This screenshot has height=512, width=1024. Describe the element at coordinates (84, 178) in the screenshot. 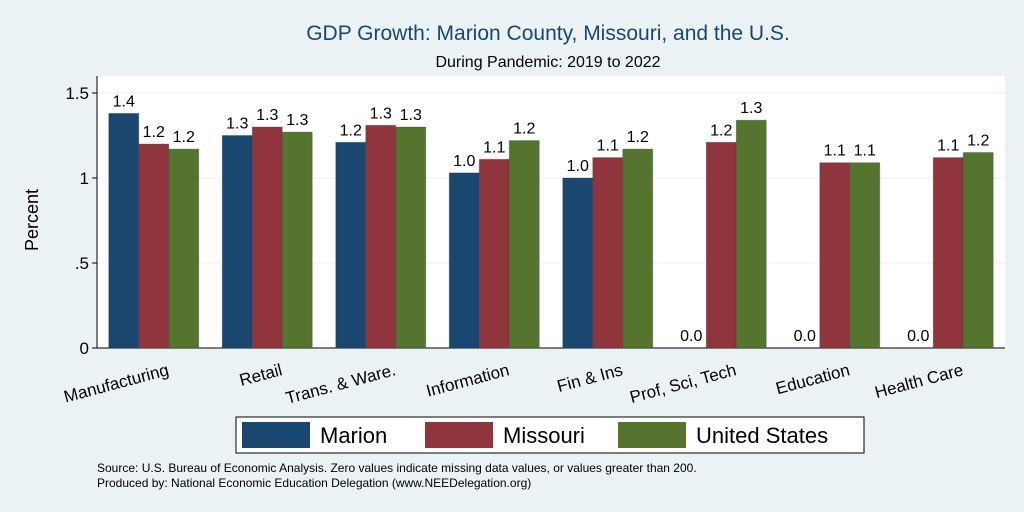

I see `y-tick-label: 1` at that location.